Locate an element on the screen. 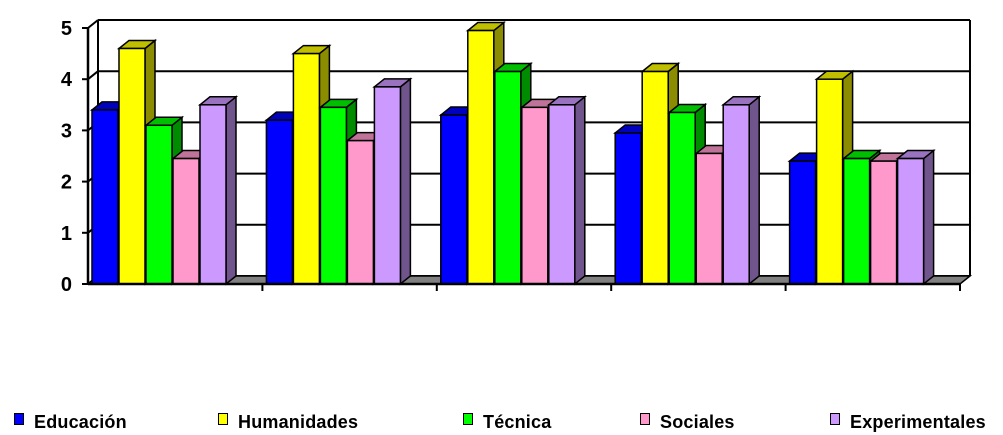  legend-item: Educación is located at coordinates (70, 422).